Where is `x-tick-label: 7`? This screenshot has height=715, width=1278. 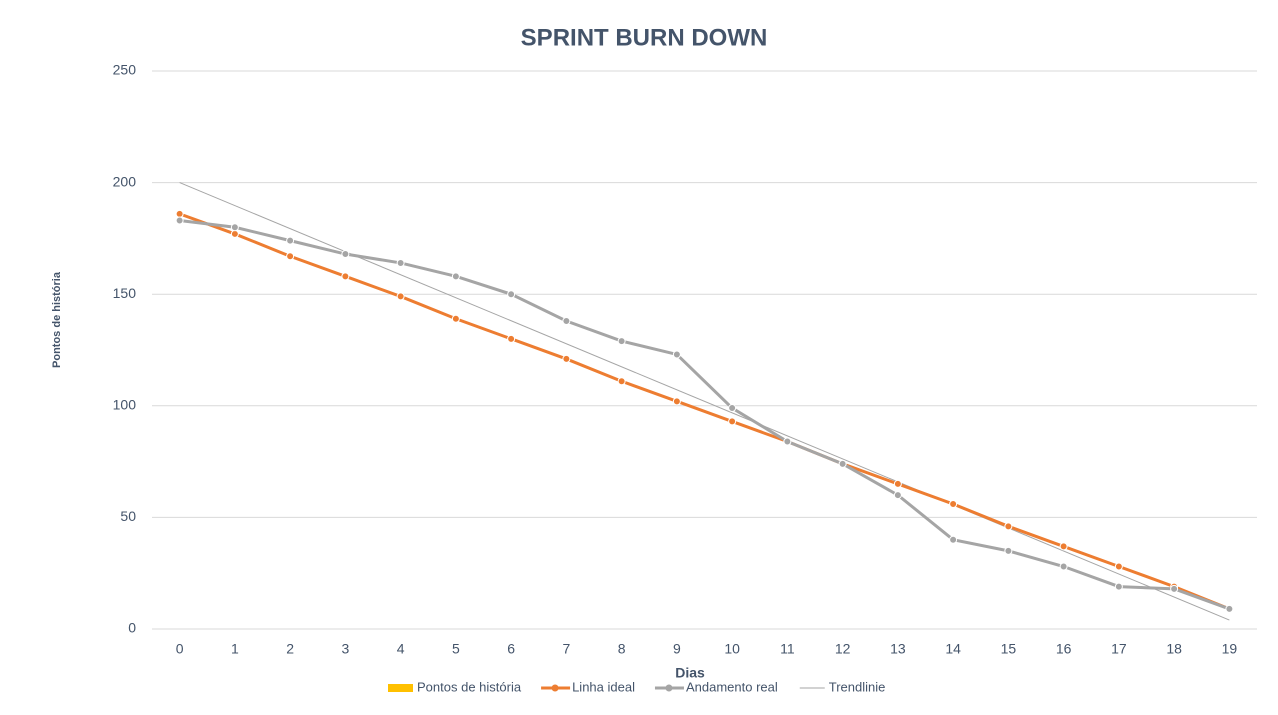
x-tick-label: 7 is located at coordinates (566, 649).